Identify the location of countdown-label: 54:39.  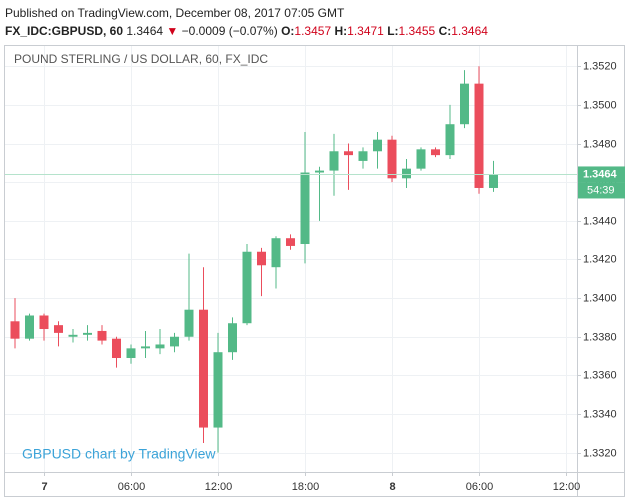
(601, 190).